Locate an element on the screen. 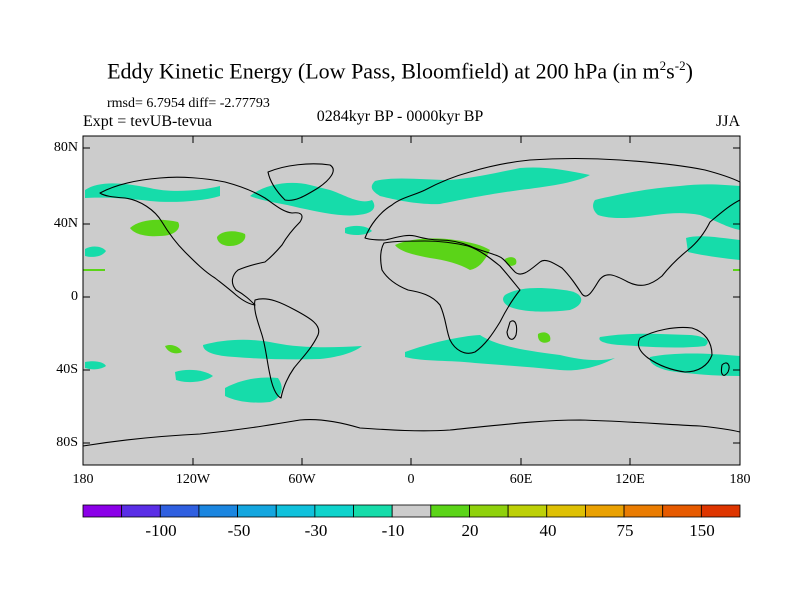  south-america-coastline is located at coordinates (287, 348).